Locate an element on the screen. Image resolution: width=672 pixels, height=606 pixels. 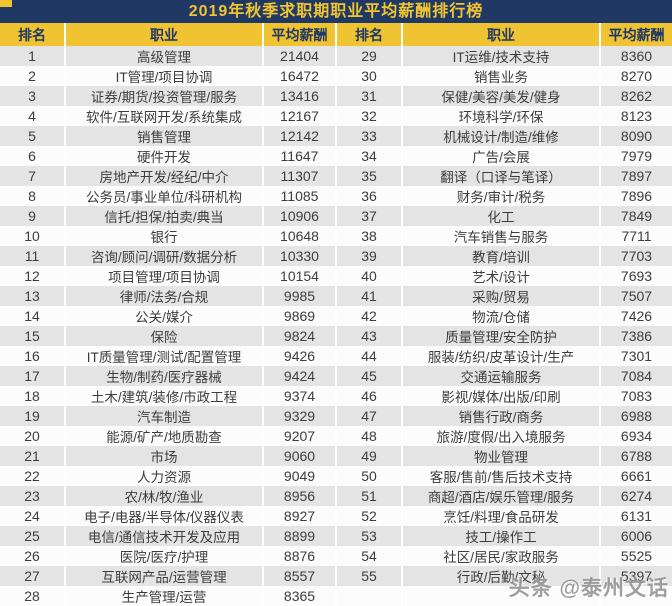
salary-cell: 8876 is located at coordinates (300, 556).